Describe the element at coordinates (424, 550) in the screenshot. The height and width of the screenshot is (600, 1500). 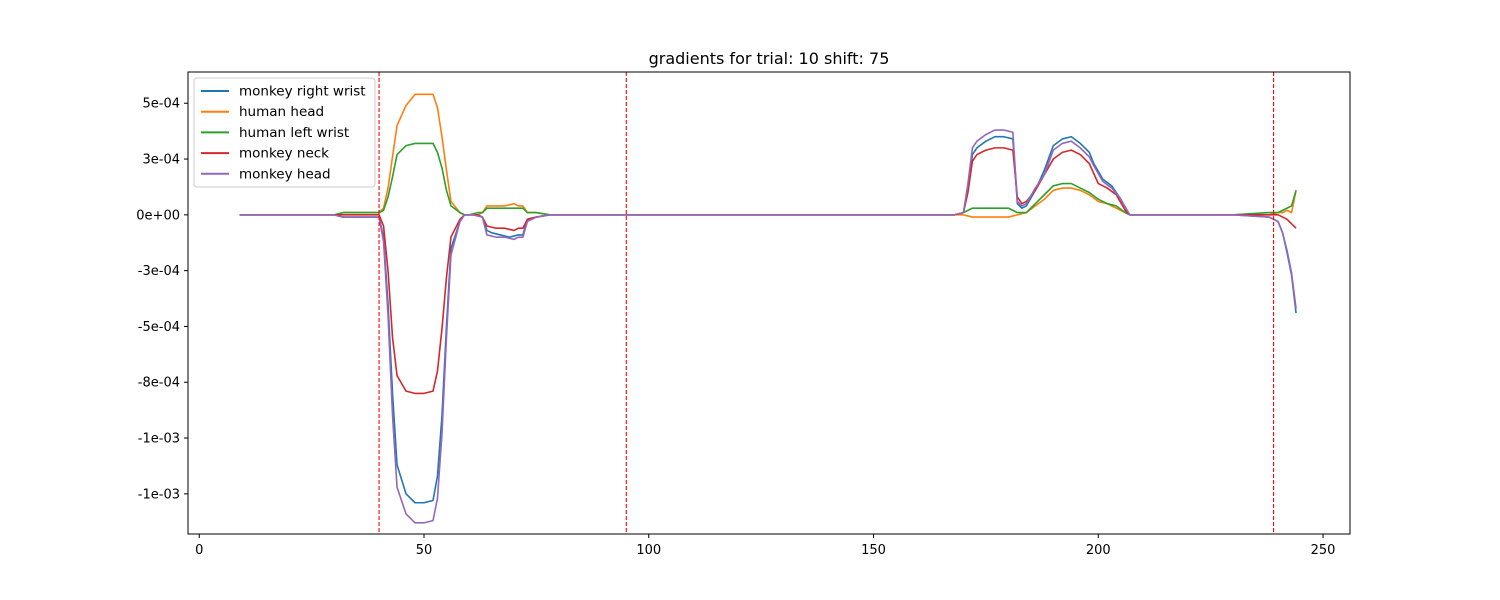
I see `x-tick-label: 50` at that location.